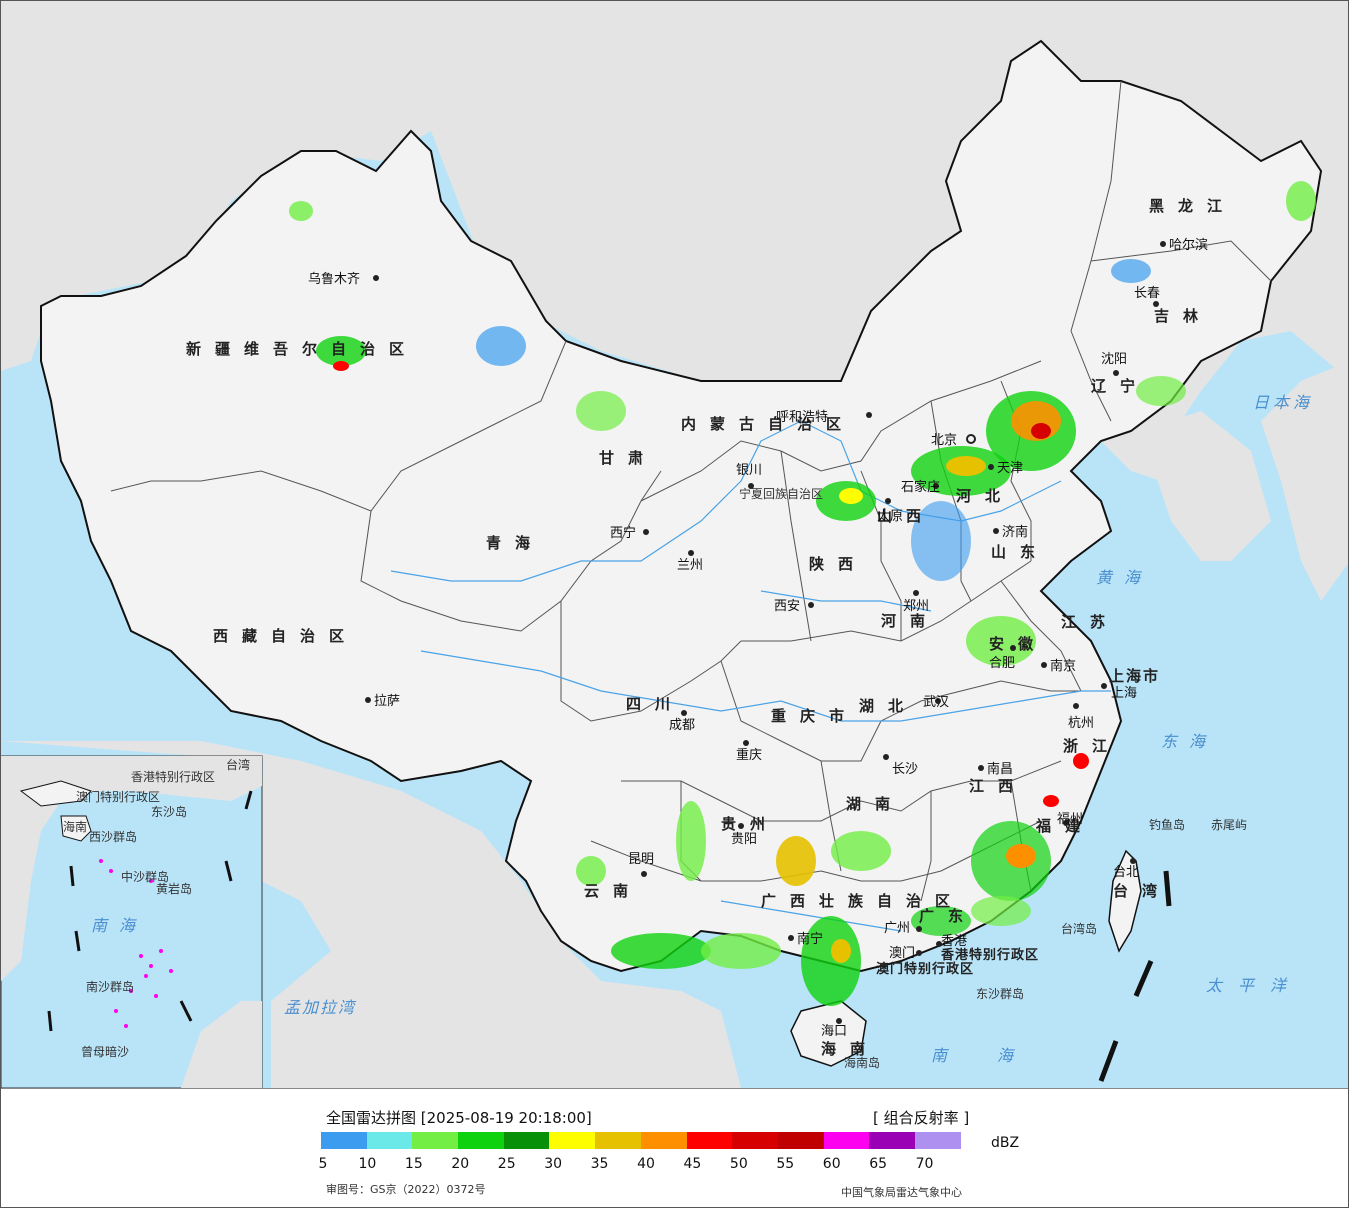 This screenshot has width=1349, height=1208. Describe the element at coordinates (169, 811) in the screenshot. I see `inset-label-dongsha: 东沙岛` at that location.